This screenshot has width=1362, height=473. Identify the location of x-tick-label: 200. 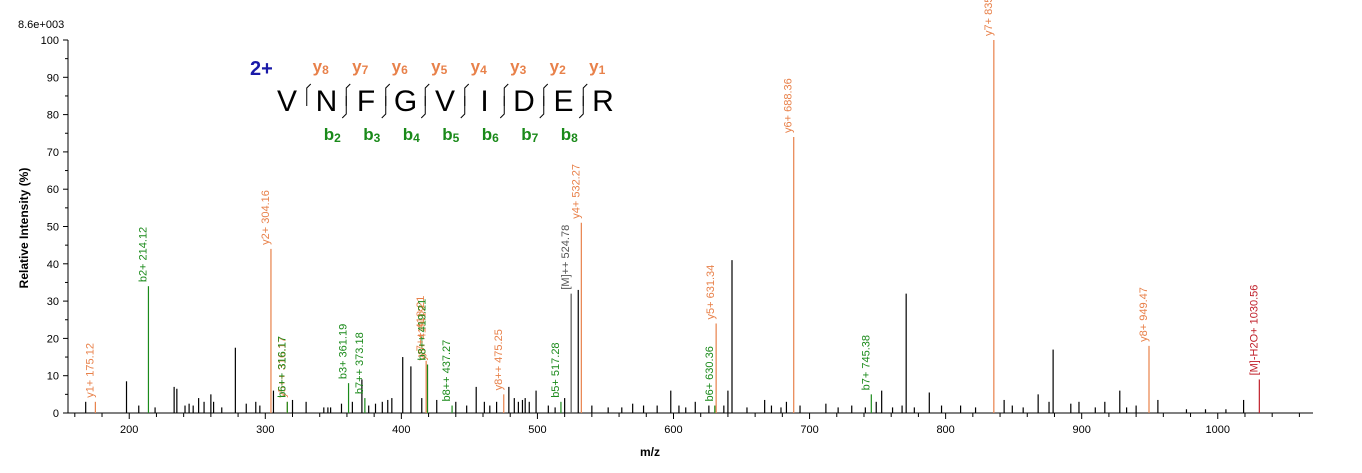
(129, 430).